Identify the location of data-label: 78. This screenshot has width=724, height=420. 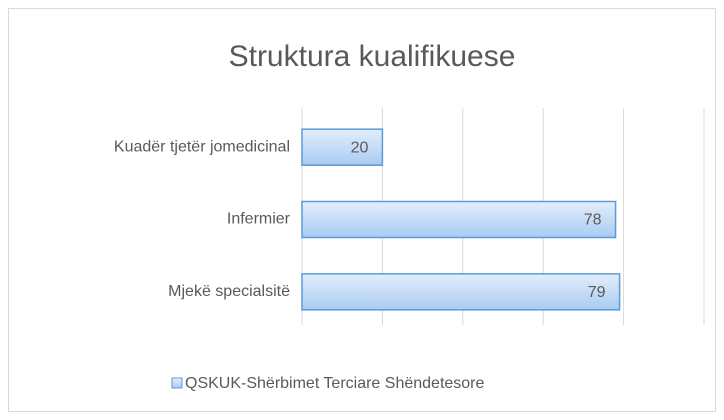
(593, 220).